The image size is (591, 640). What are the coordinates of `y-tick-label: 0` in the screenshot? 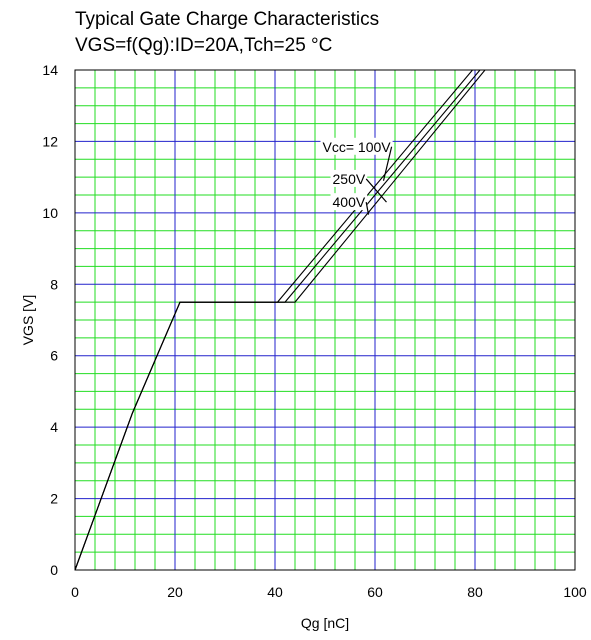 It's located at (54, 570).